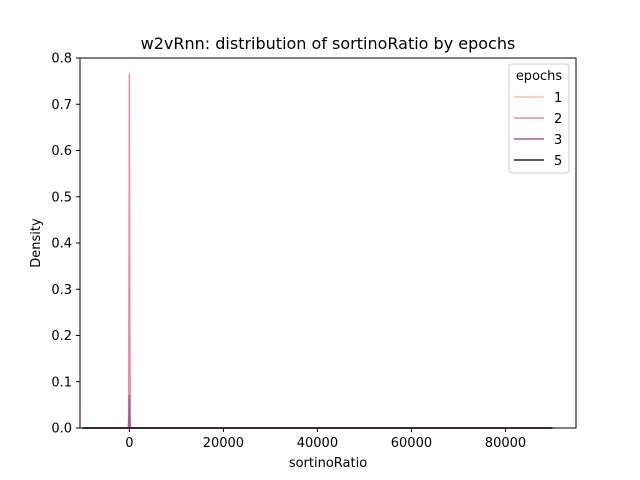 This screenshot has height=480, width=640. Describe the element at coordinates (411, 443) in the screenshot. I see `x-tick-label: 60000` at that location.